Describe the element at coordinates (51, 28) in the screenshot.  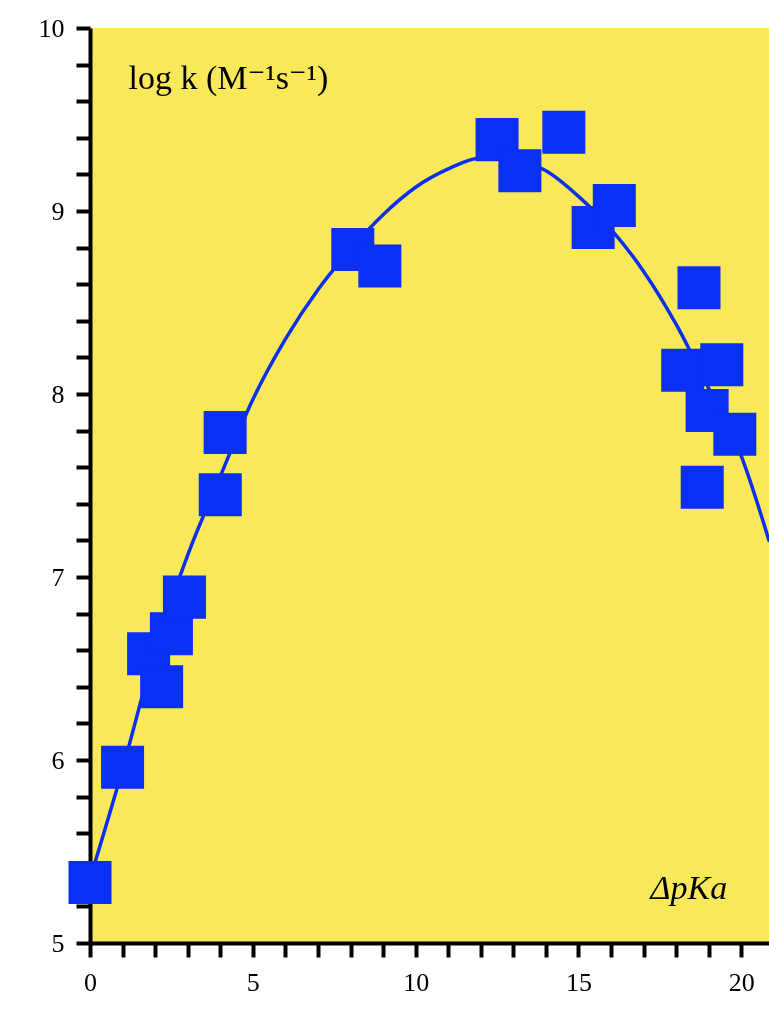
I see `y-tick-label: 10` at that location.